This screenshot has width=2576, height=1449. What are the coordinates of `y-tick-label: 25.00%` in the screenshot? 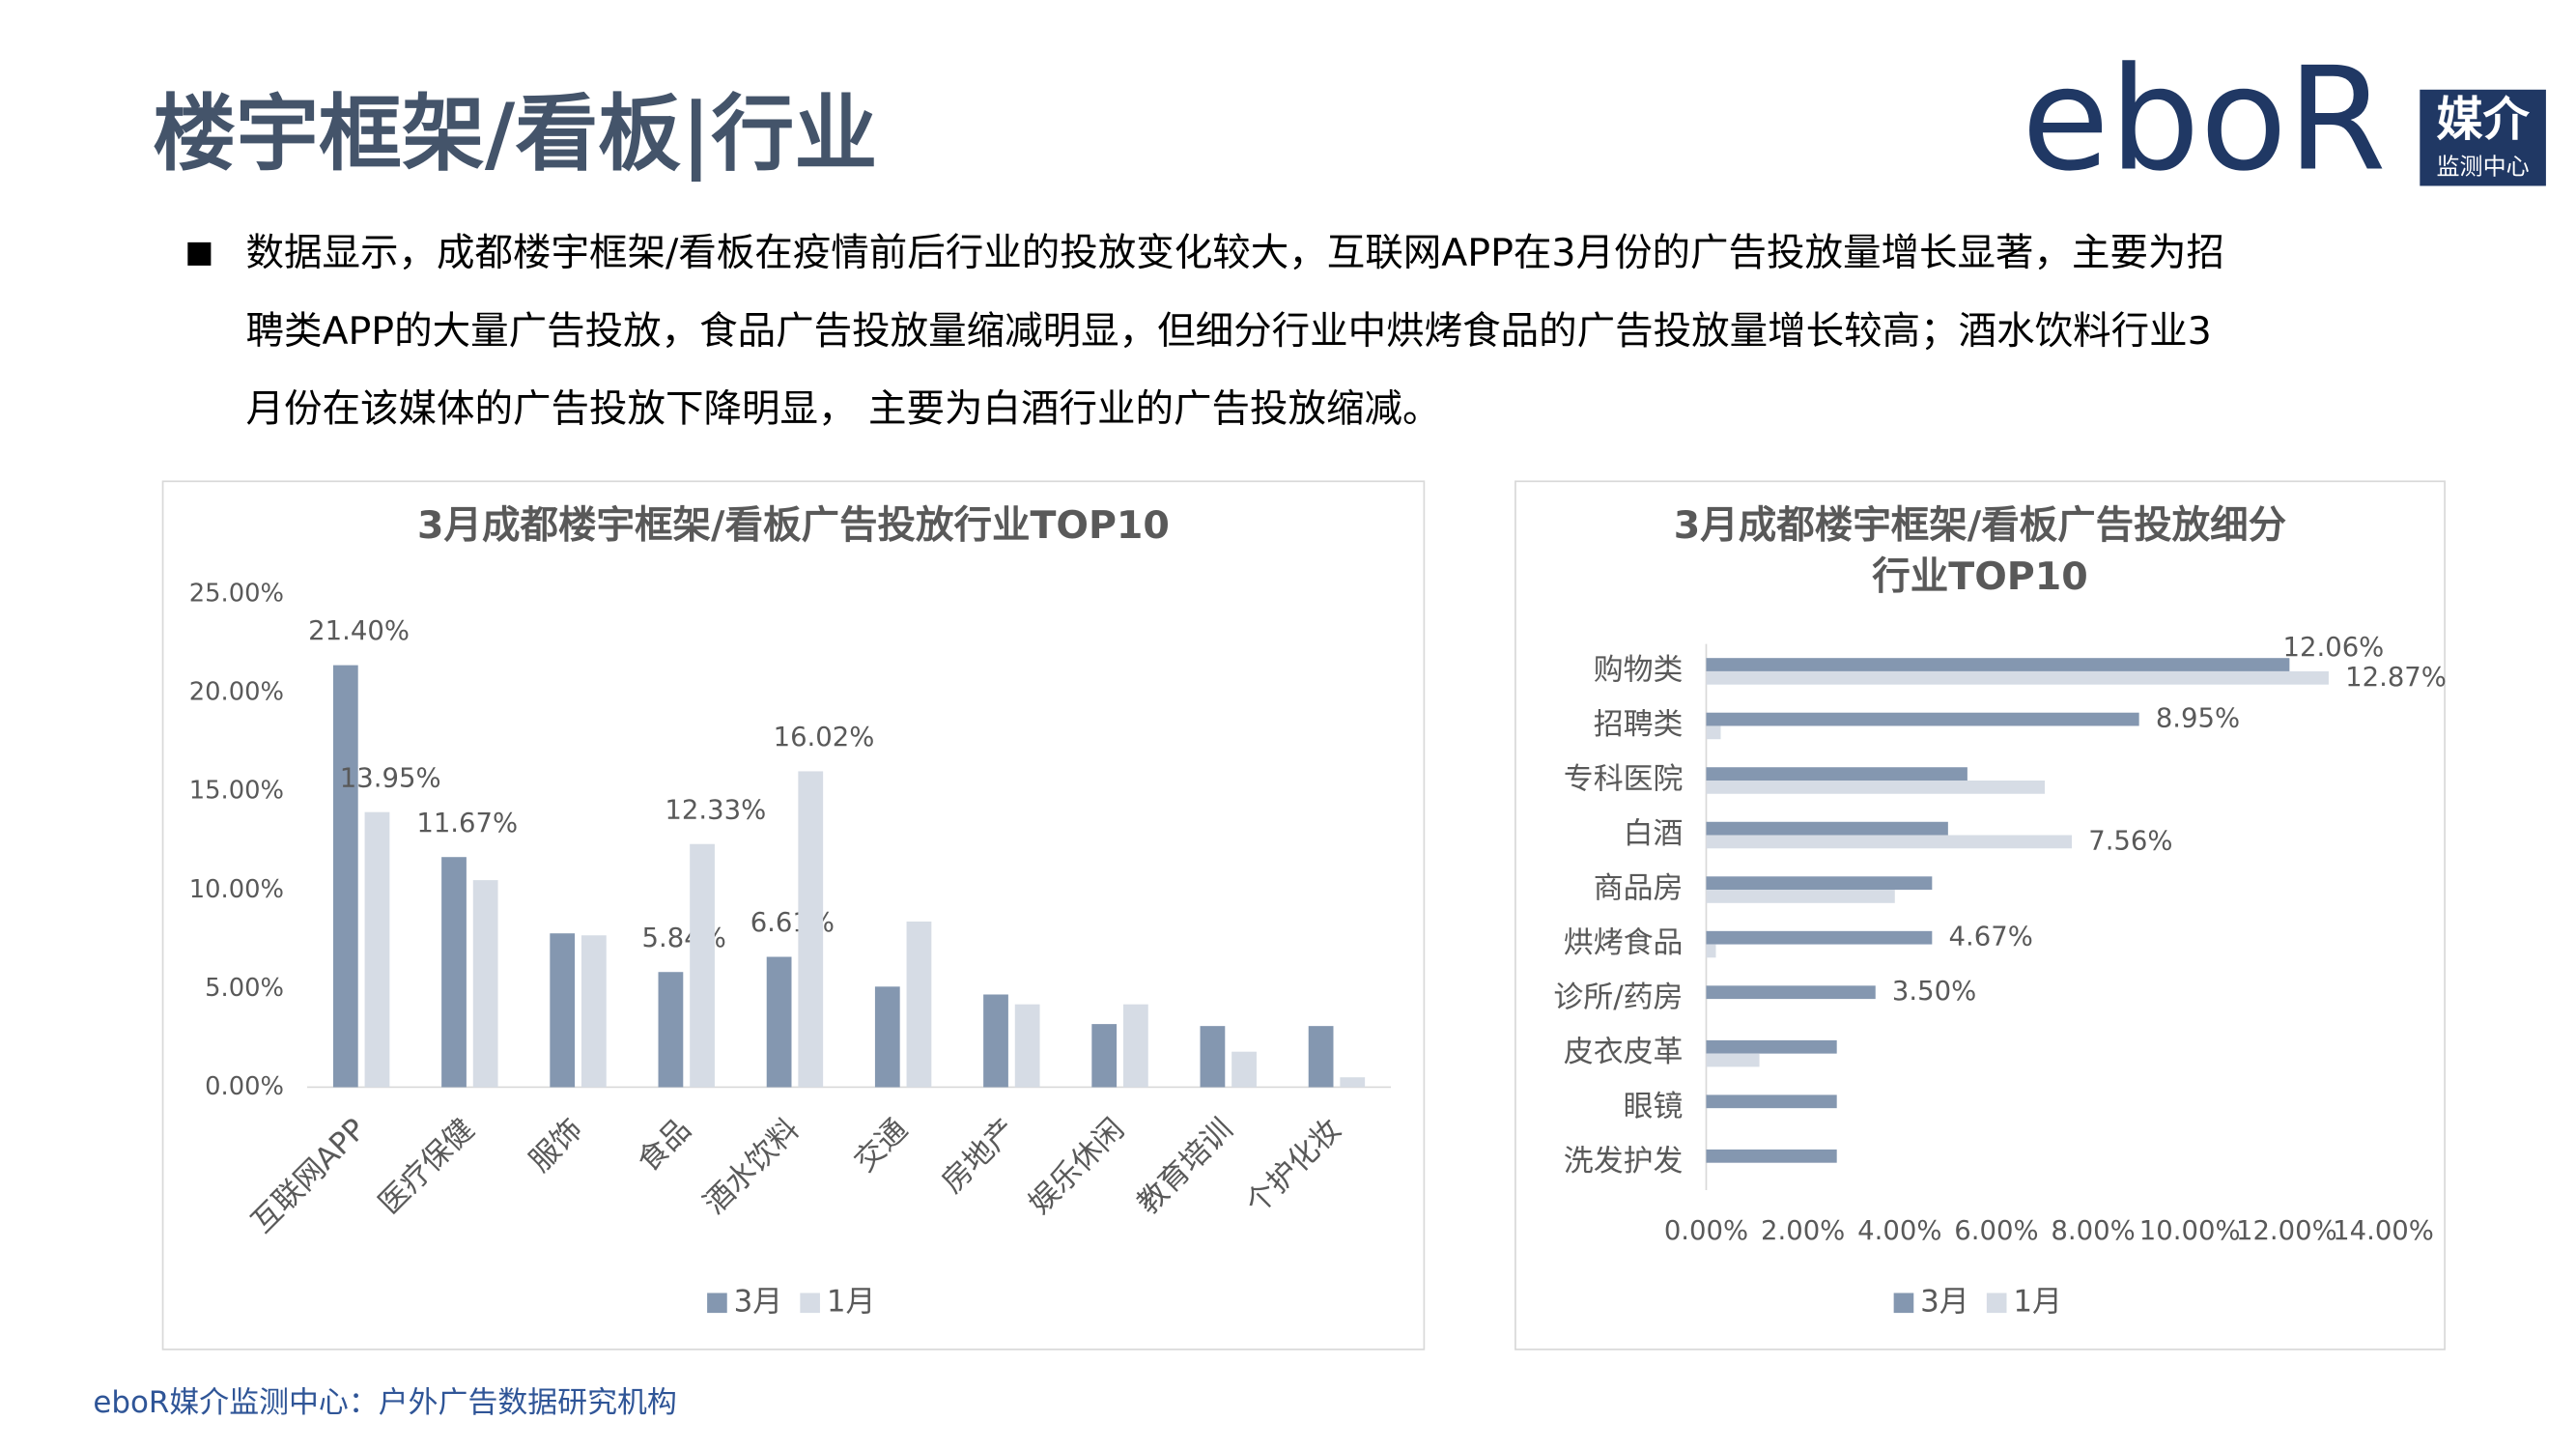 It's located at (236, 594).